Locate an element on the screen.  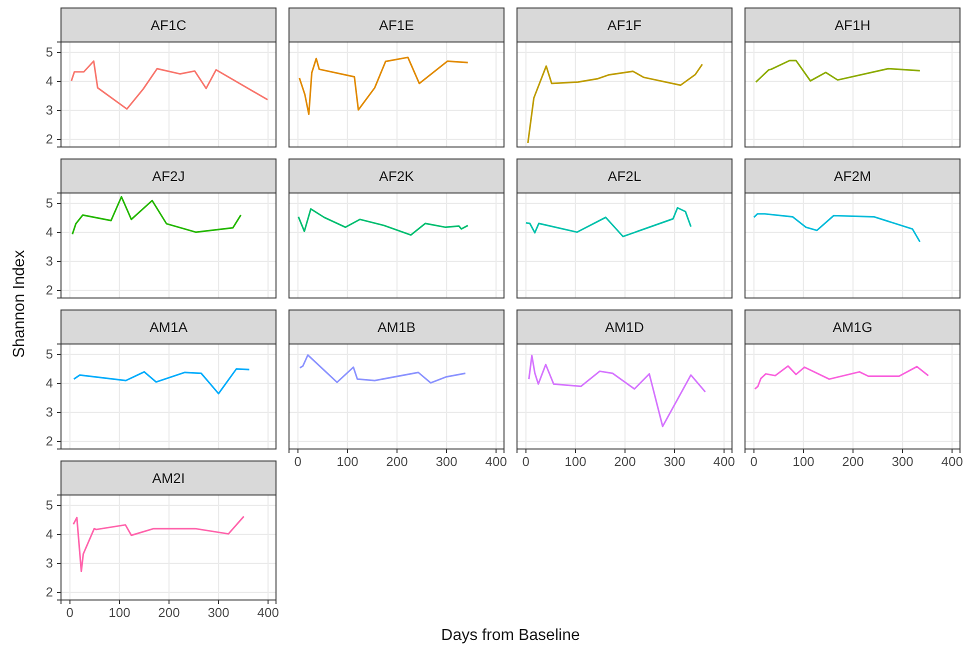
chart-title: AM1B is located at coordinates (396, 327).